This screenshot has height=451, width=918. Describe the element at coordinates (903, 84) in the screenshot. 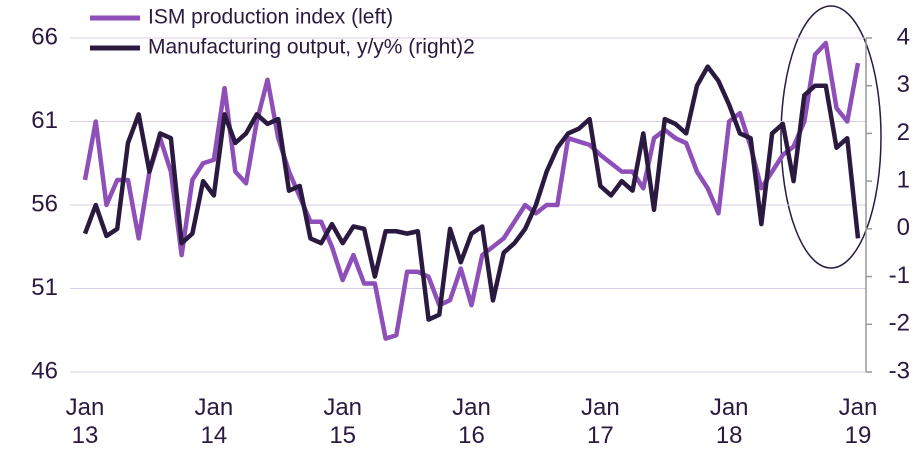

I see `y2-tick-label: 3` at that location.